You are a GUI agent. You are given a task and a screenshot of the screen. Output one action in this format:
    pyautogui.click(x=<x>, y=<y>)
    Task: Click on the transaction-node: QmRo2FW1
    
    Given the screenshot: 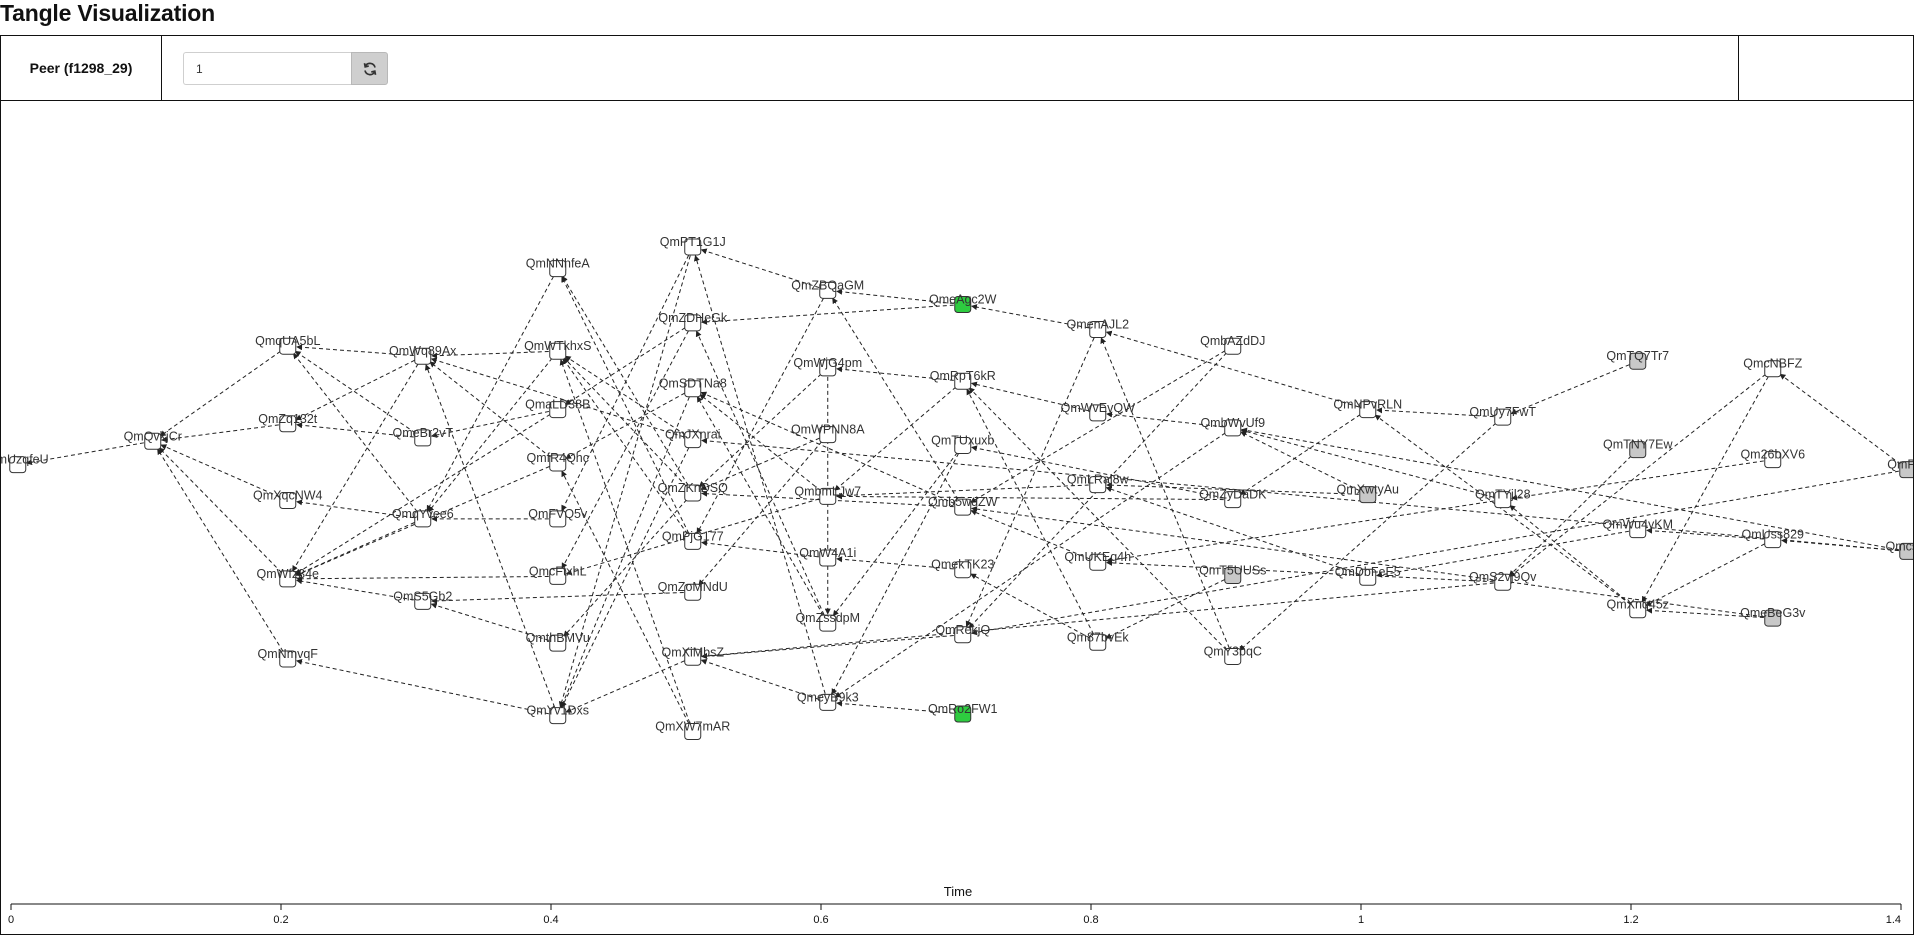 What is the action you would take?
    pyautogui.click(x=963, y=712)
    